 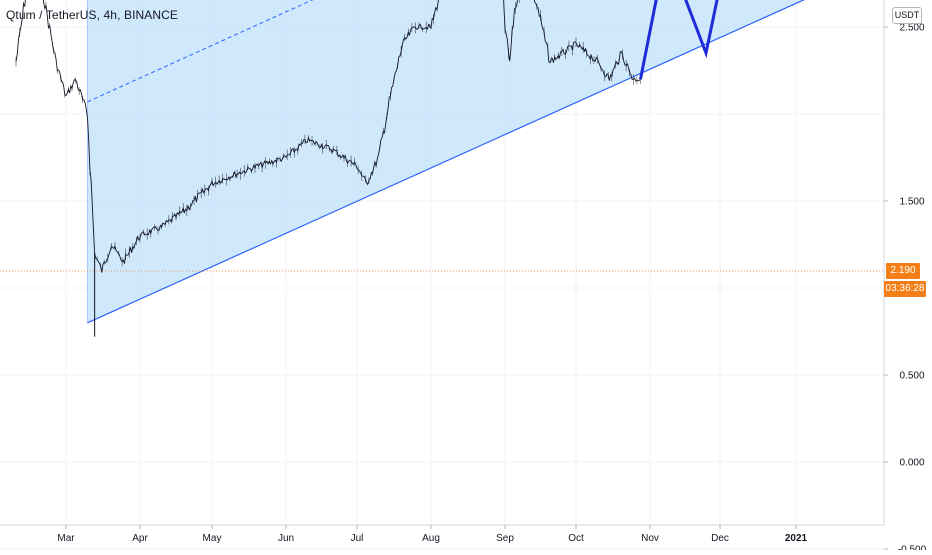 What do you see at coordinates (357, 538) in the screenshot?
I see `time-tick-label: Jul` at bounding box center [357, 538].